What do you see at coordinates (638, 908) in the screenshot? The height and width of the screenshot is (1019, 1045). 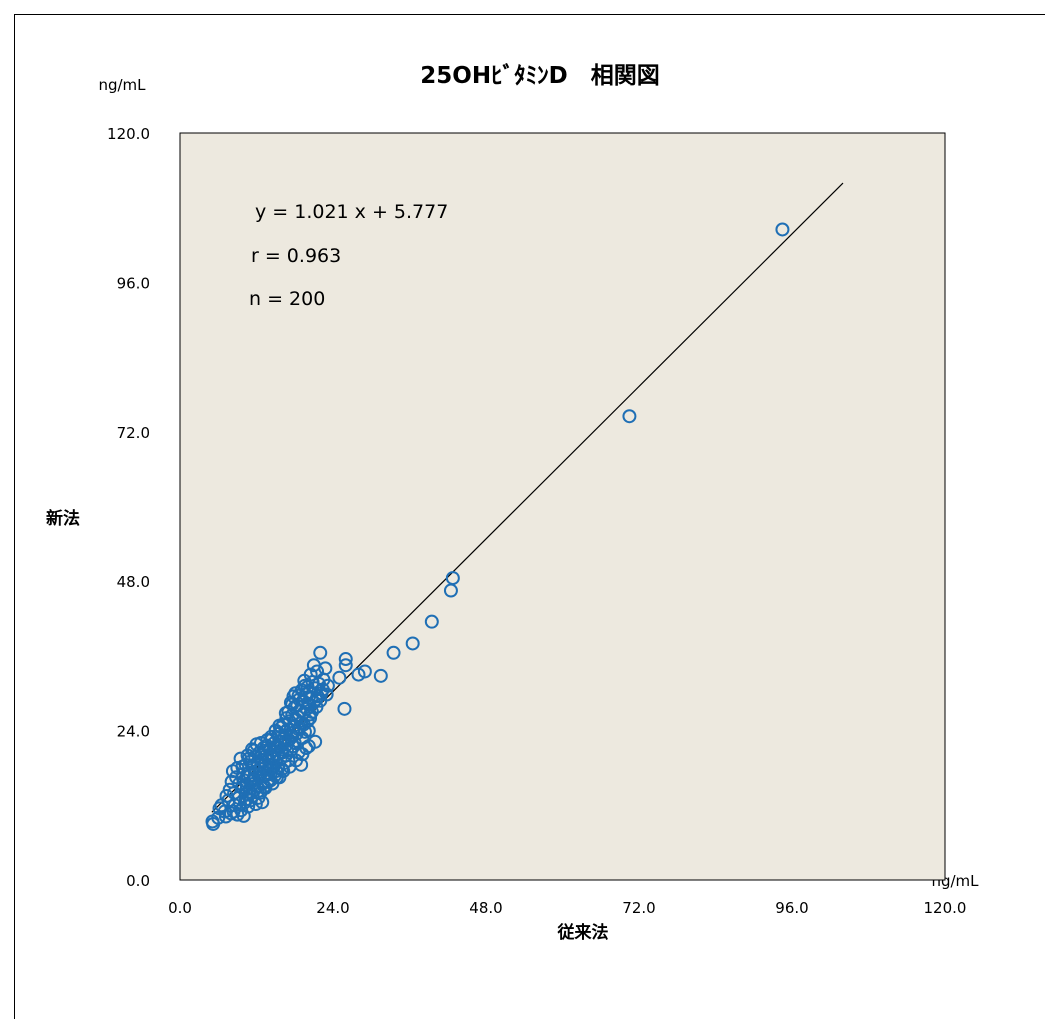 I see `x-tick-label: 72.0` at bounding box center [638, 908].